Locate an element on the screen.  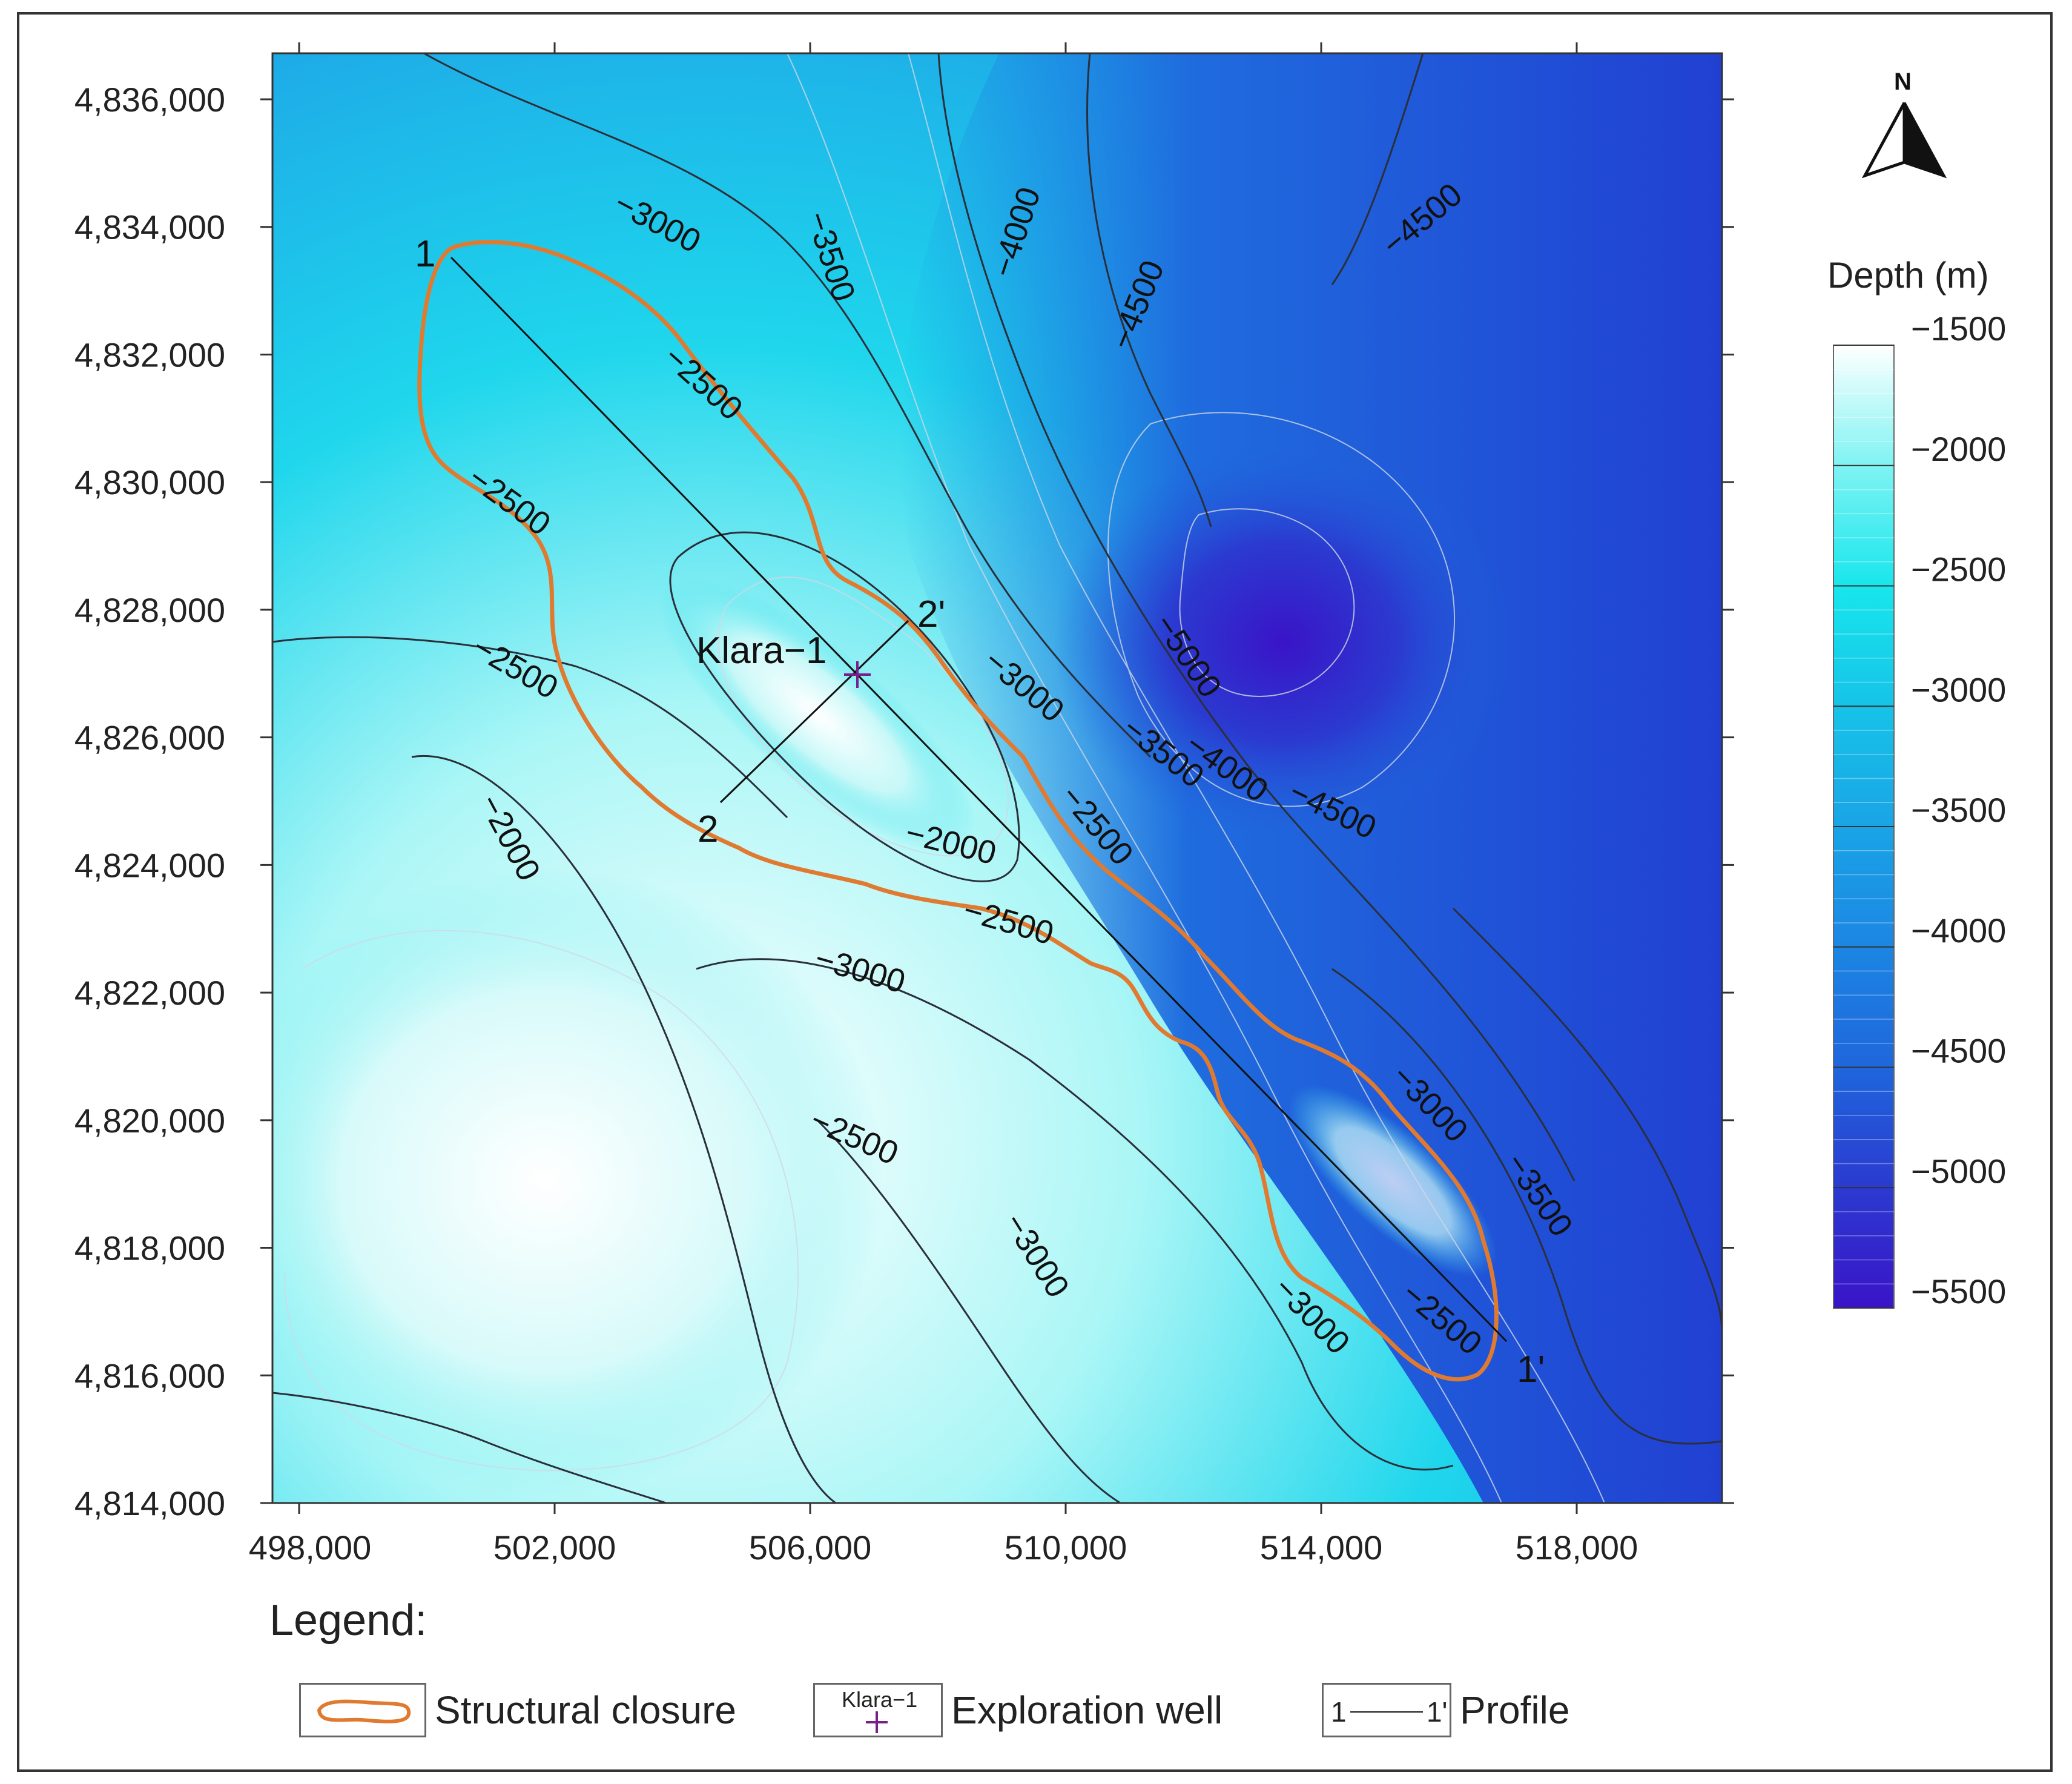
y-tick-label: 4,834,000 is located at coordinates (149, 227).